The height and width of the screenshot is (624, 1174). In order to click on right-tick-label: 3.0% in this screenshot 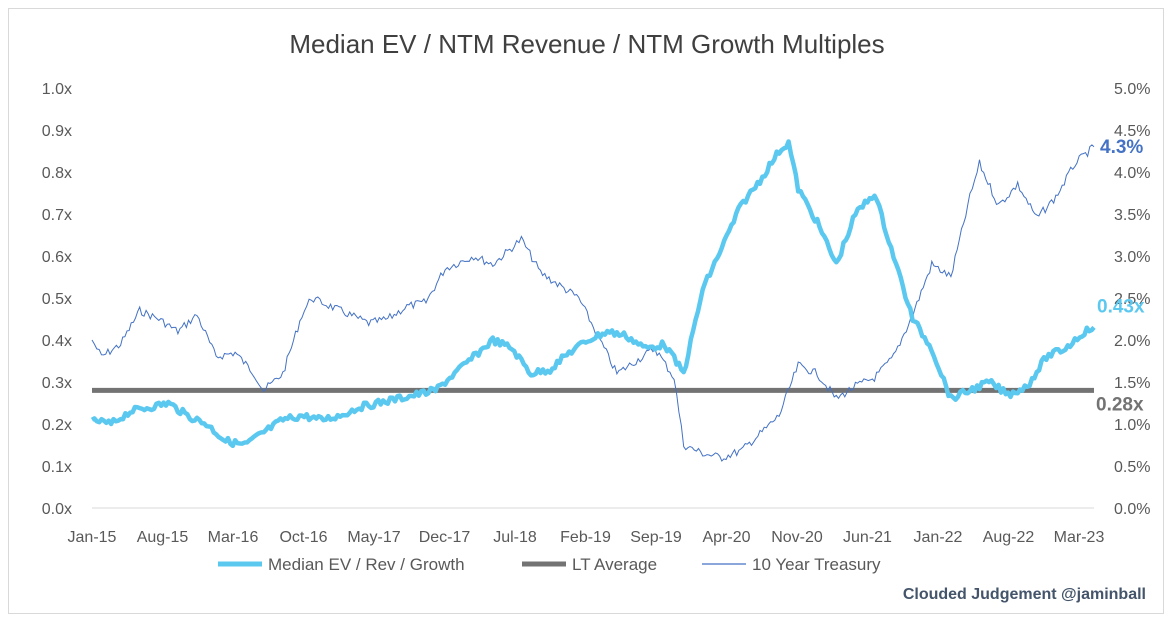, I will do `click(1132, 257)`.